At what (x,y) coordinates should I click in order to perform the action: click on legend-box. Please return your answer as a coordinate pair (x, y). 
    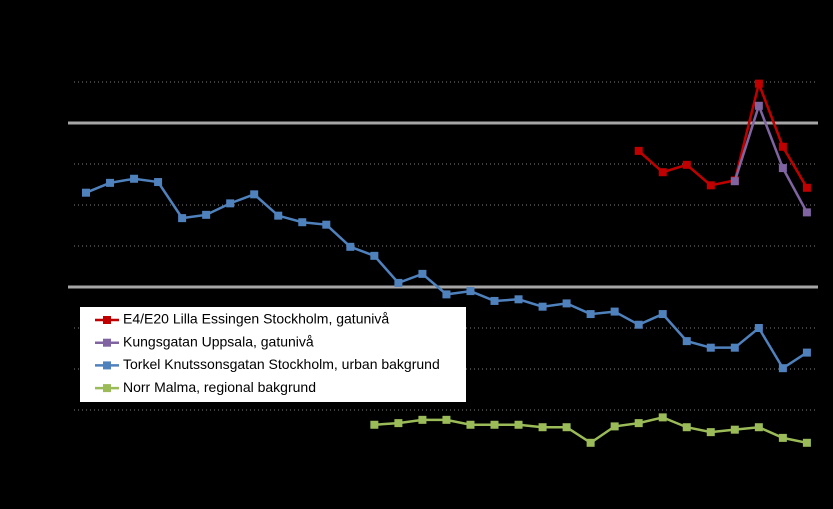
    Looking at the image, I should click on (273, 354).